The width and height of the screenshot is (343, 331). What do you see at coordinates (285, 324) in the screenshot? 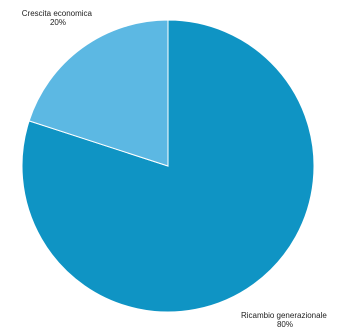
I see `slice-label-value: 80%` at bounding box center [285, 324].